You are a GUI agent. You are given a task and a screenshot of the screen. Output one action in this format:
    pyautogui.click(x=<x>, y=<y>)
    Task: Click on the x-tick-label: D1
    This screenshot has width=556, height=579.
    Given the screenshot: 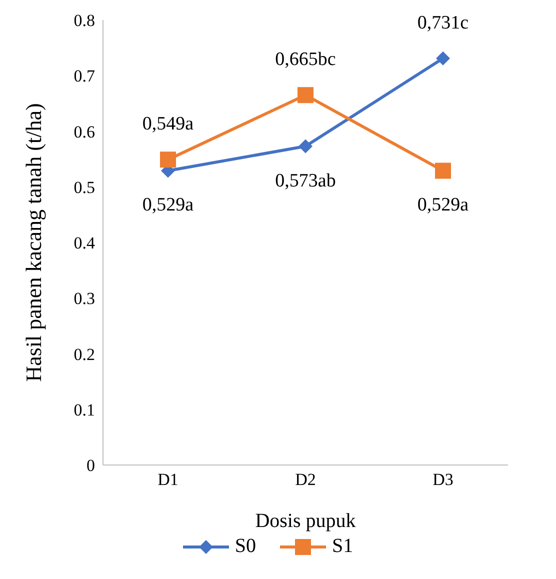 What is the action you would take?
    pyautogui.click(x=168, y=480)
    